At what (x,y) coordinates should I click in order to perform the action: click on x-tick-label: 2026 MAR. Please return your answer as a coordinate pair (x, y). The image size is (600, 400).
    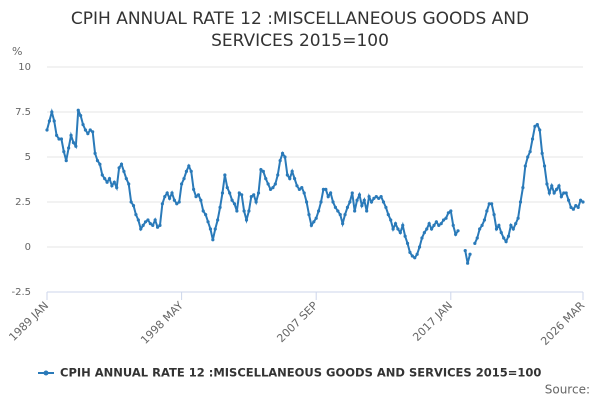
    Looking at the image, I should click on (562, 323).